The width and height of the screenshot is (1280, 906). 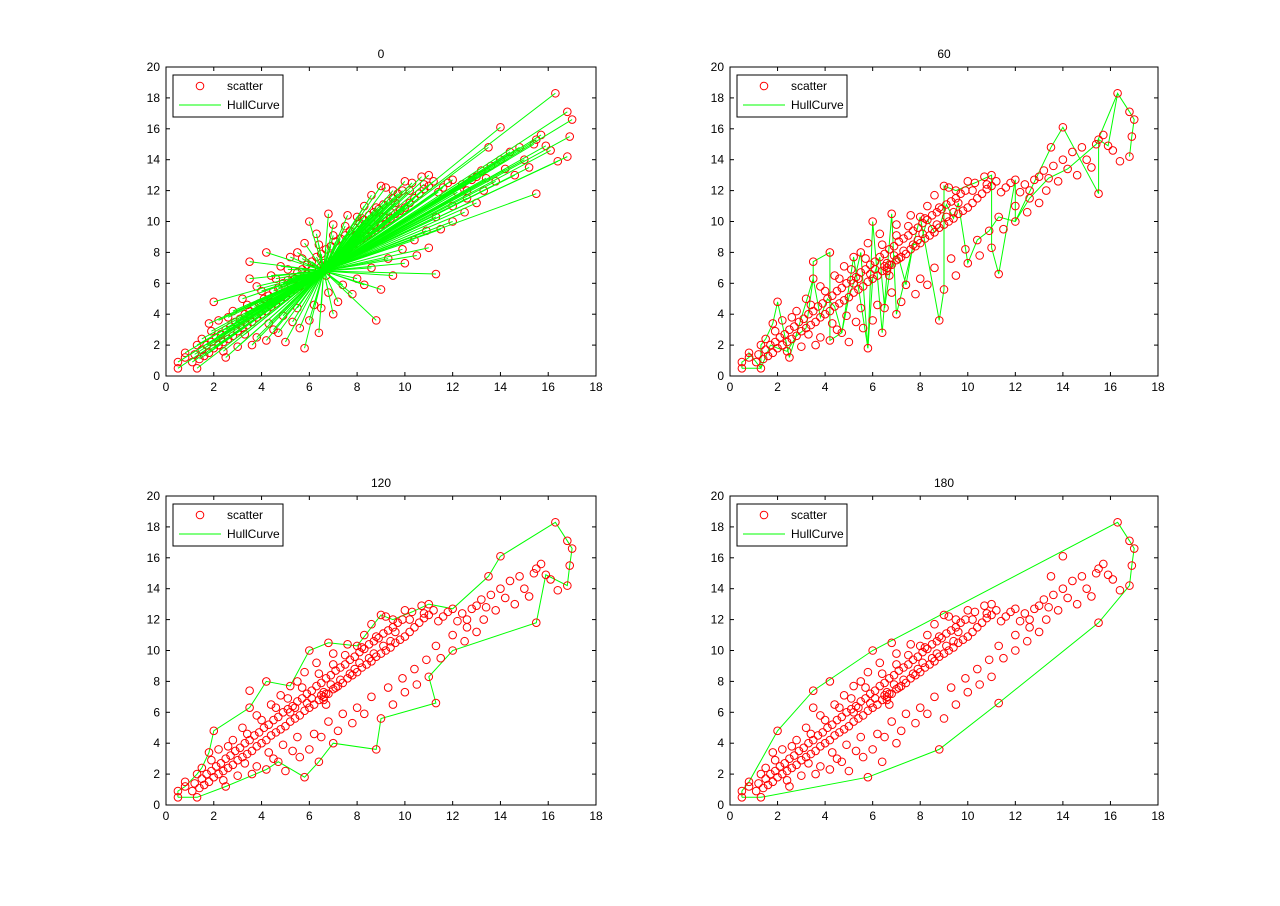 What do you see at coordinates (253, 105) in the screenshot?
I see `legend-label-hull: HullCurve` at bounding box center [253, 105].